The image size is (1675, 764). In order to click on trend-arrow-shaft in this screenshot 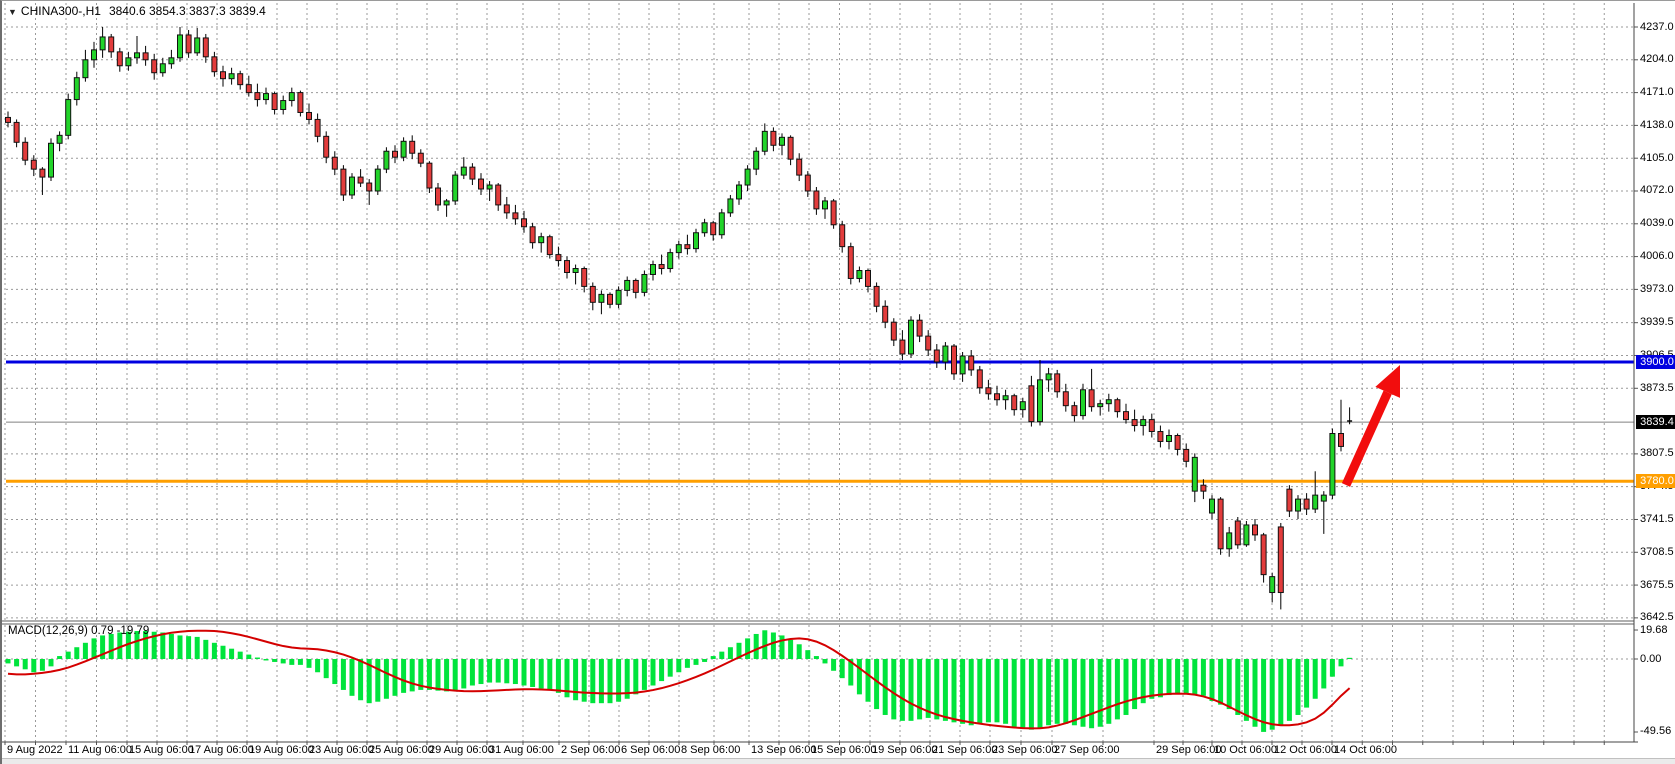, I will do `click(1366, 438)`.